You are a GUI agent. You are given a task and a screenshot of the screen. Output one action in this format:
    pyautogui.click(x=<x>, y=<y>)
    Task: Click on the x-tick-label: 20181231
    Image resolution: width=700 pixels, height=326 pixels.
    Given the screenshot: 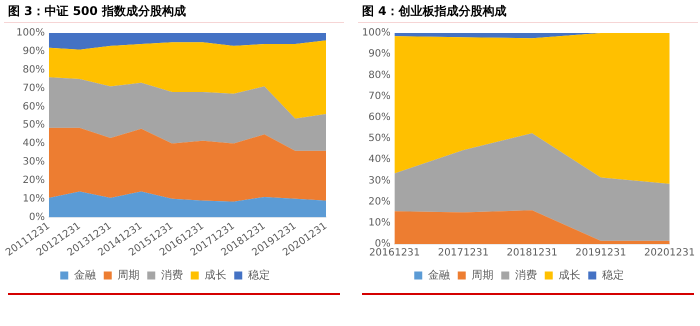 What is the action you would take?
    pyautogui.click(x=532, y=253)
    